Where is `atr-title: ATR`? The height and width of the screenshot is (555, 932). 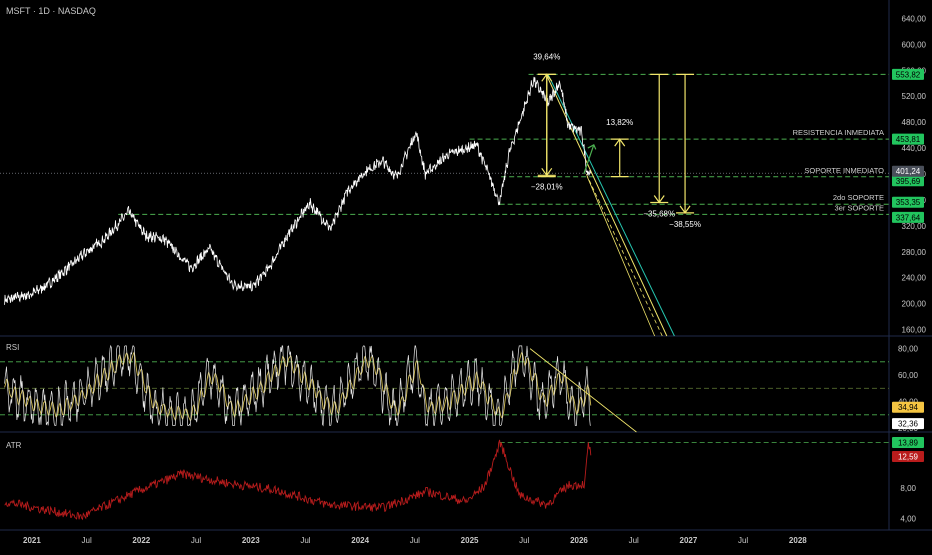
atr-title: ATR is located at coordinates (14, 445).